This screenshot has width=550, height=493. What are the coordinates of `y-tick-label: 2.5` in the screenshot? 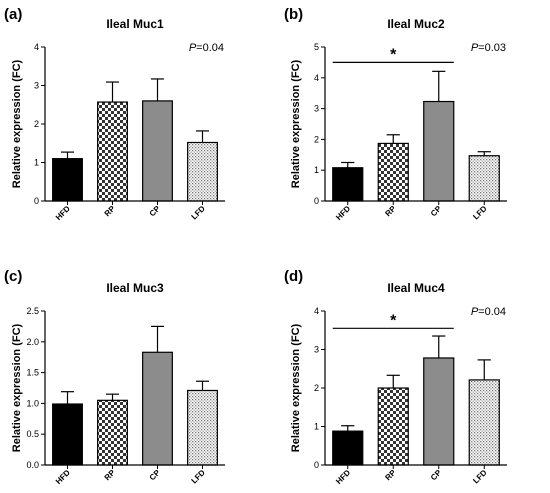 It's located at (32, 311).